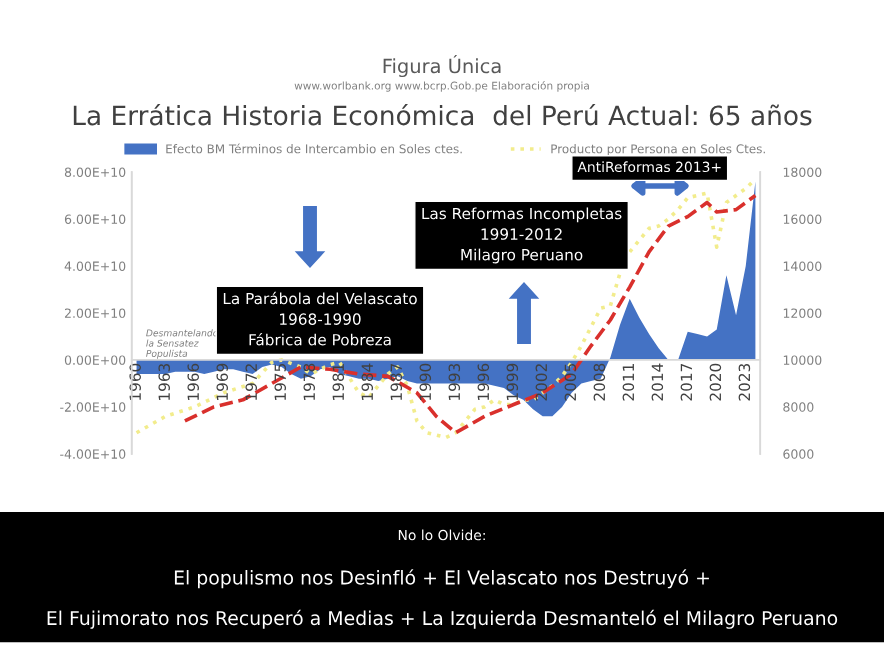  What do you see at coordinates (442, 619) in the screenshot?
I see `text: El Fujimorato nos Recuperó a Medias + La Izquierda Desmanteló el Milagro Peruano` at bounding box center [442, 619].